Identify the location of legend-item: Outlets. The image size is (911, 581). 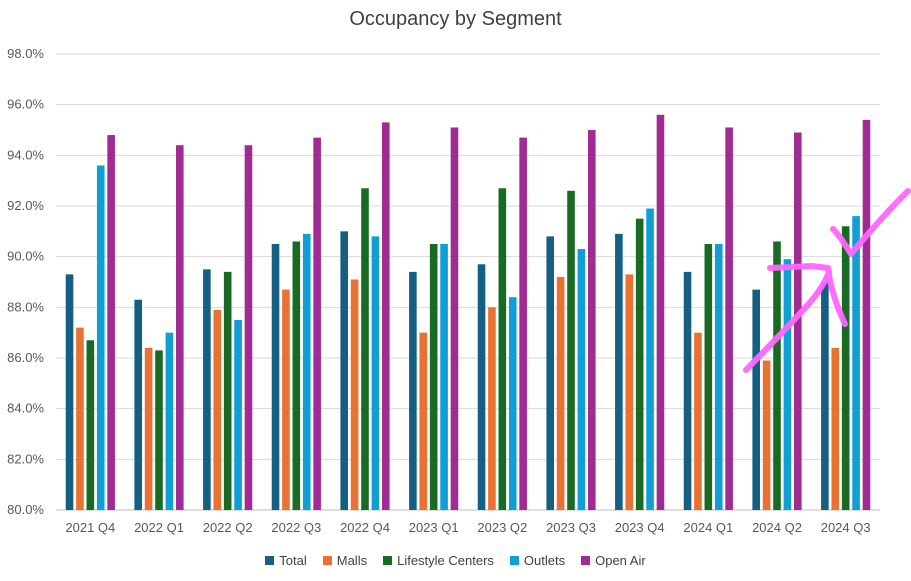
(537, 560).